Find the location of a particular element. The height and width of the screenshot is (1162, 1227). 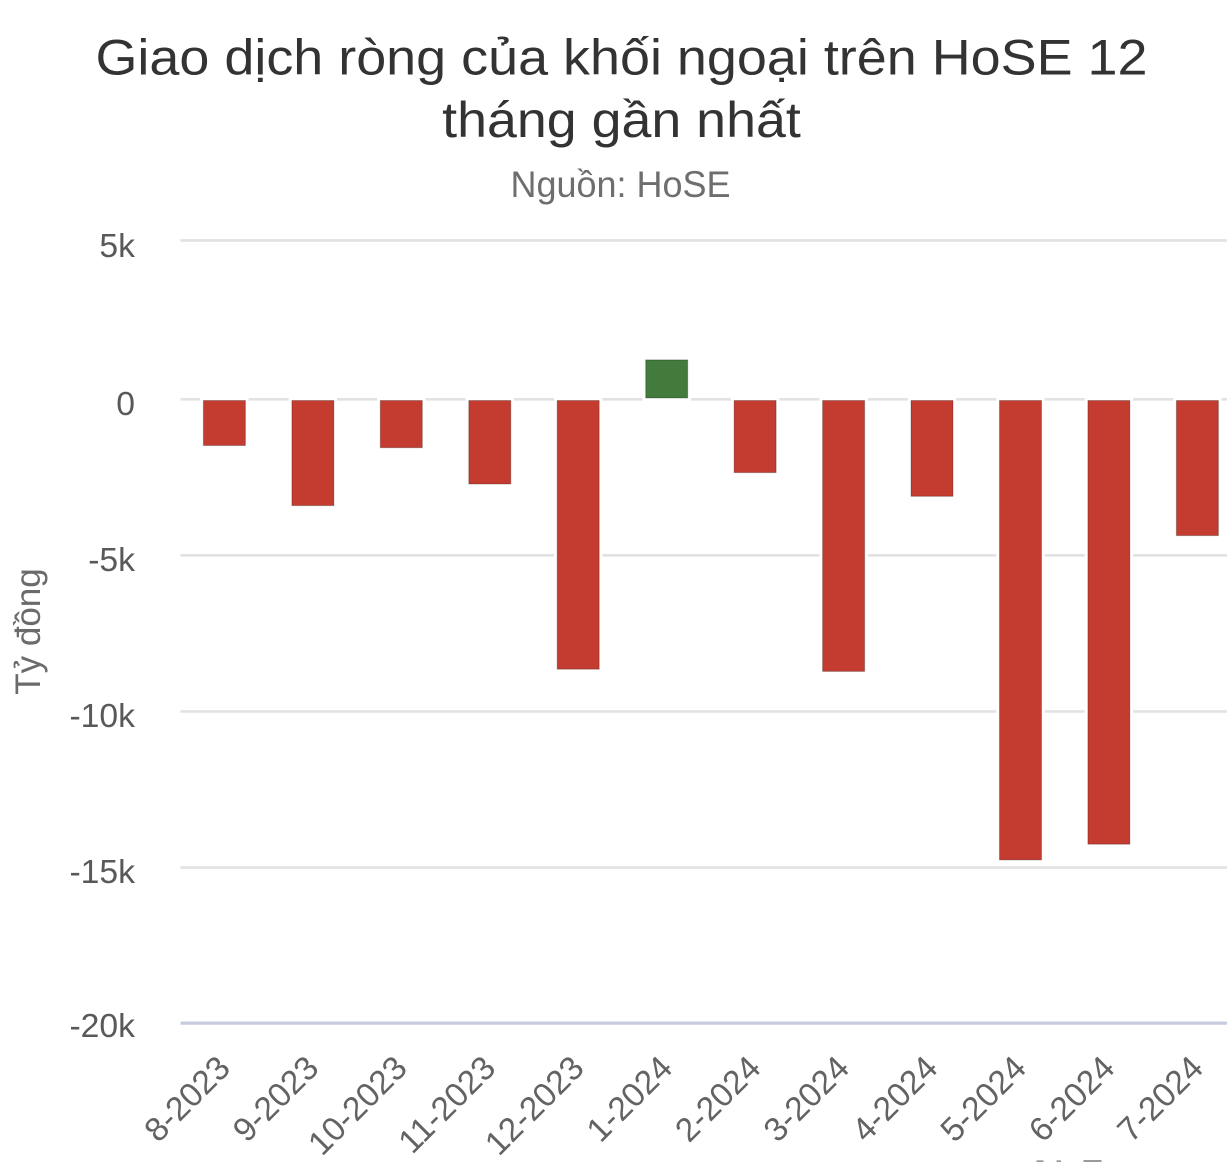

svg-text: -10k is located at coordinates (102, 716).